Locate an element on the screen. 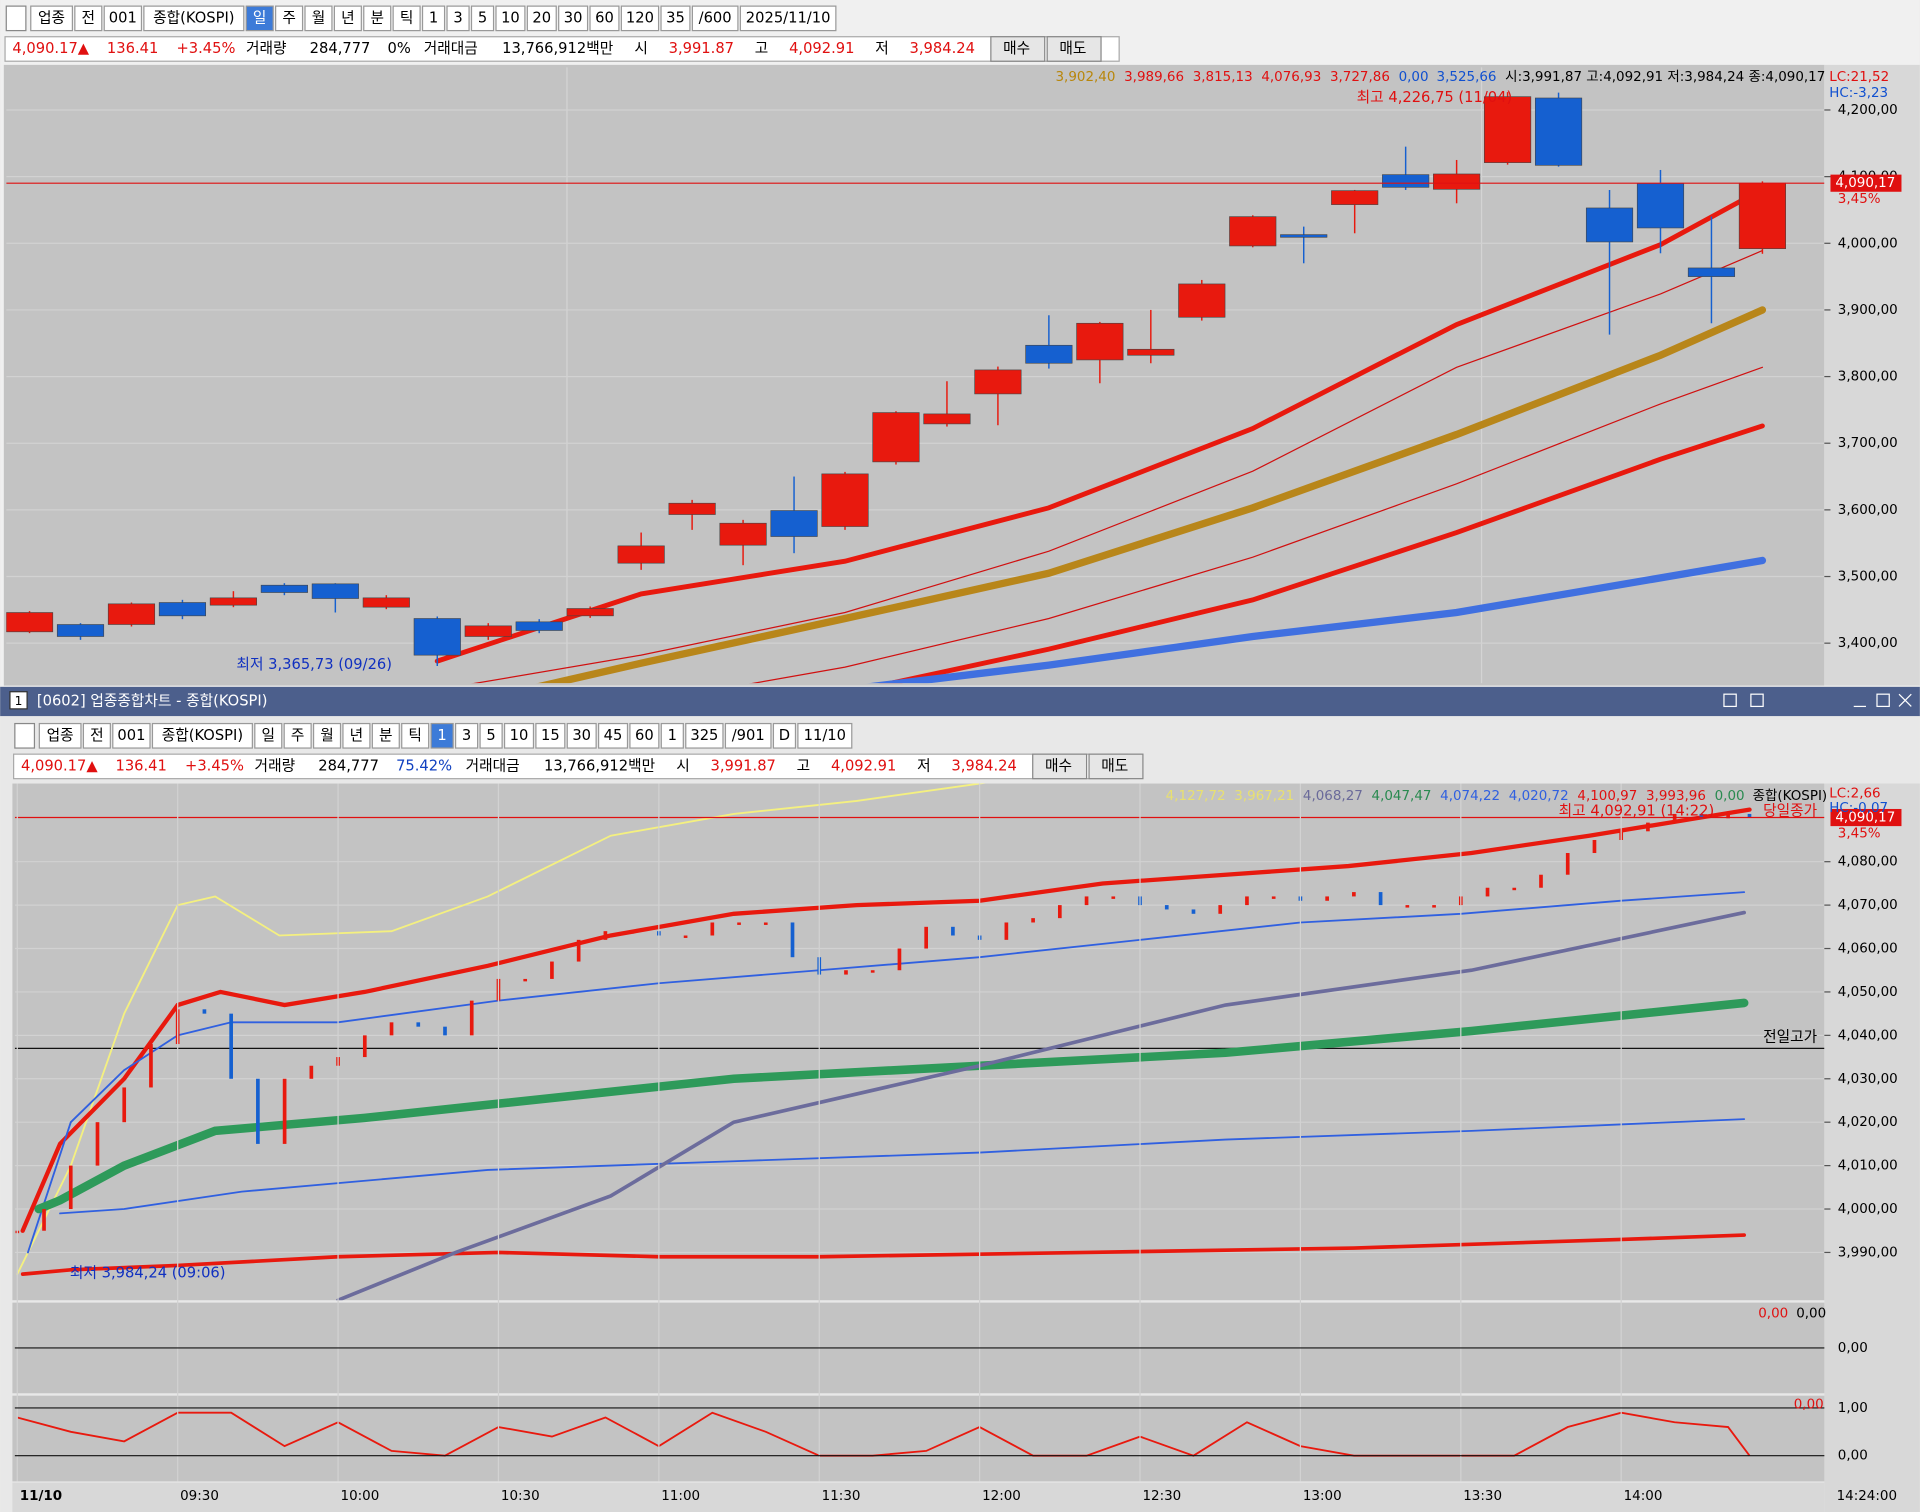 This screenshot has width=1920, height=1512. toolbar-label: 2025/11/10 is located at coordinates (788, 17).